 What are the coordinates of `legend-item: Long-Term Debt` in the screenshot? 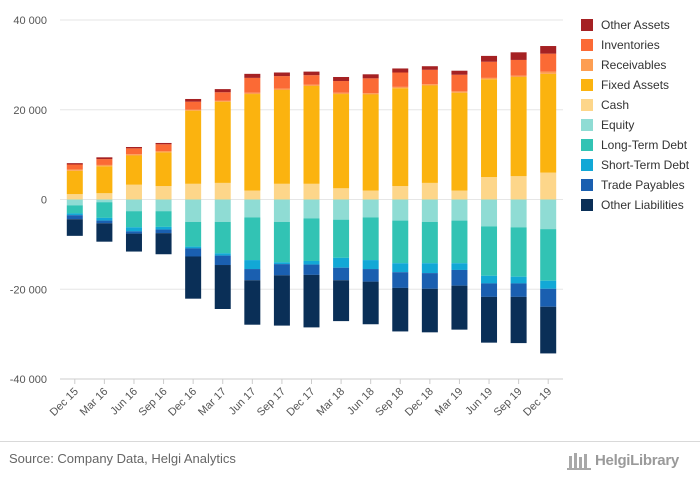 It's located at (634, 145).